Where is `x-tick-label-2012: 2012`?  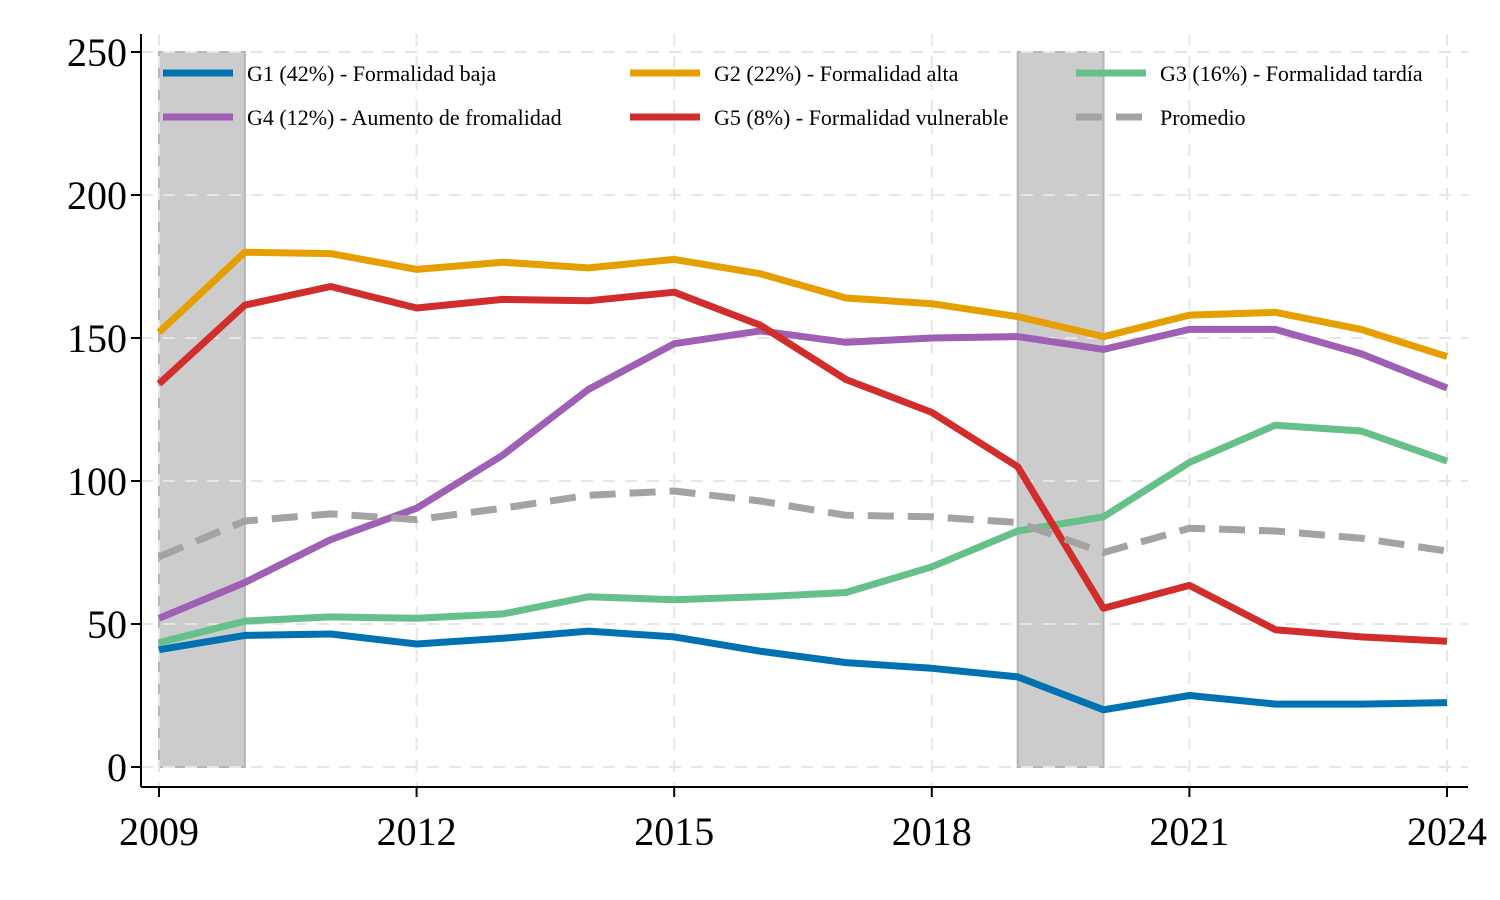 x-tick-label-2012: 2012 is located at coordinates (417, 831).